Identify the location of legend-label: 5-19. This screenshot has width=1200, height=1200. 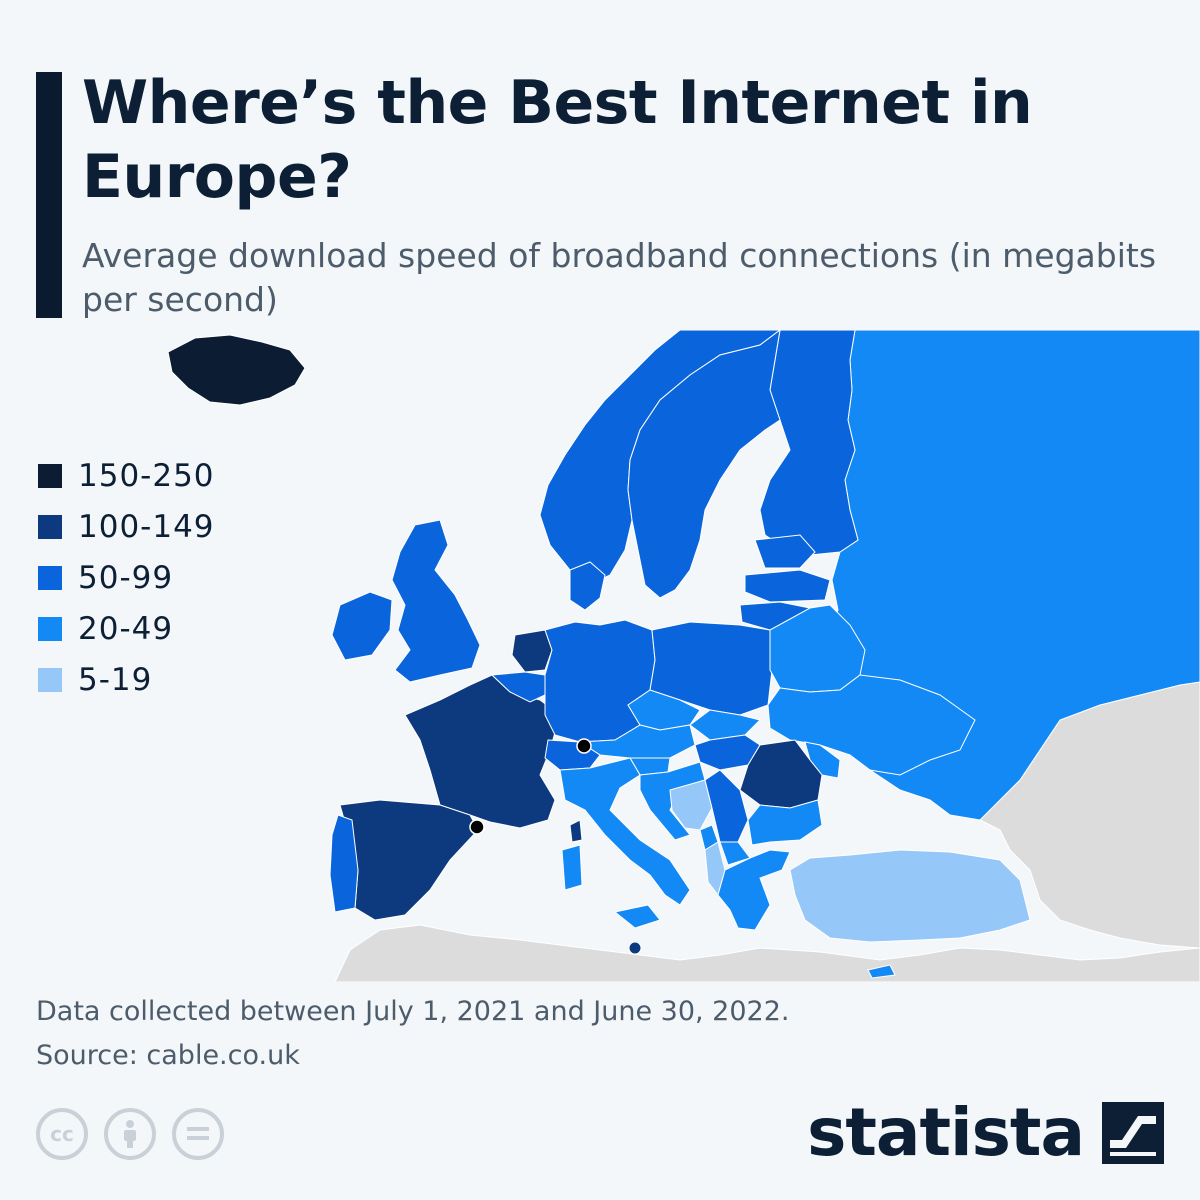
(115, 679).